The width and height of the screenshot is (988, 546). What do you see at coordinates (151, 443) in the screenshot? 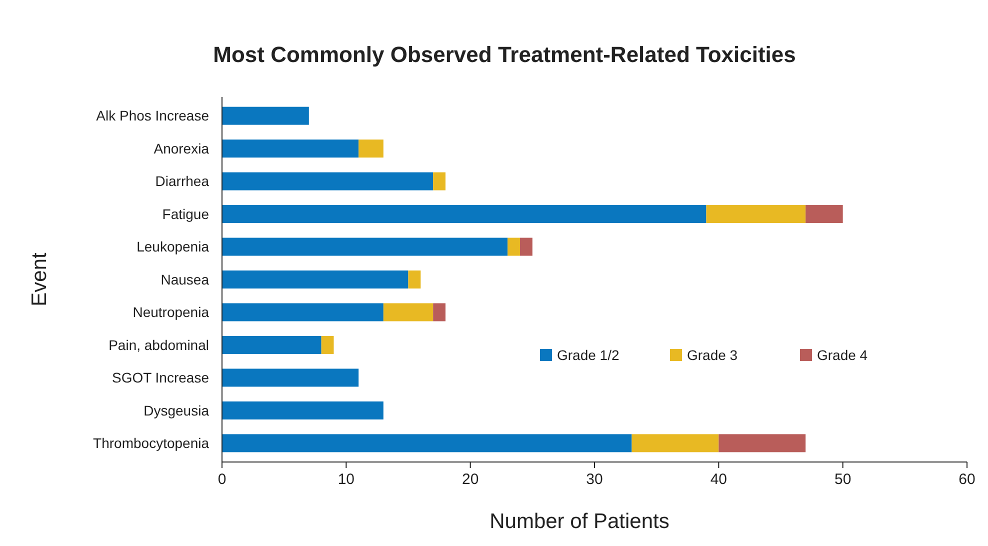
I see `y-tick-label: Thrombocytopenia` at bounding box center [151, 443].